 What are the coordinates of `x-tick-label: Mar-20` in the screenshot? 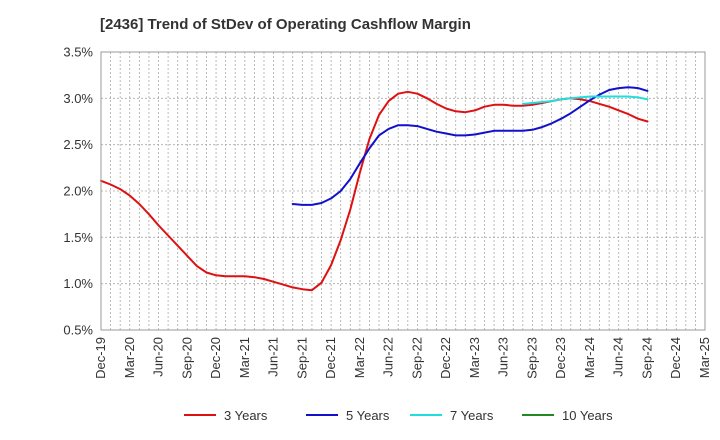 It's located at (129, 357).